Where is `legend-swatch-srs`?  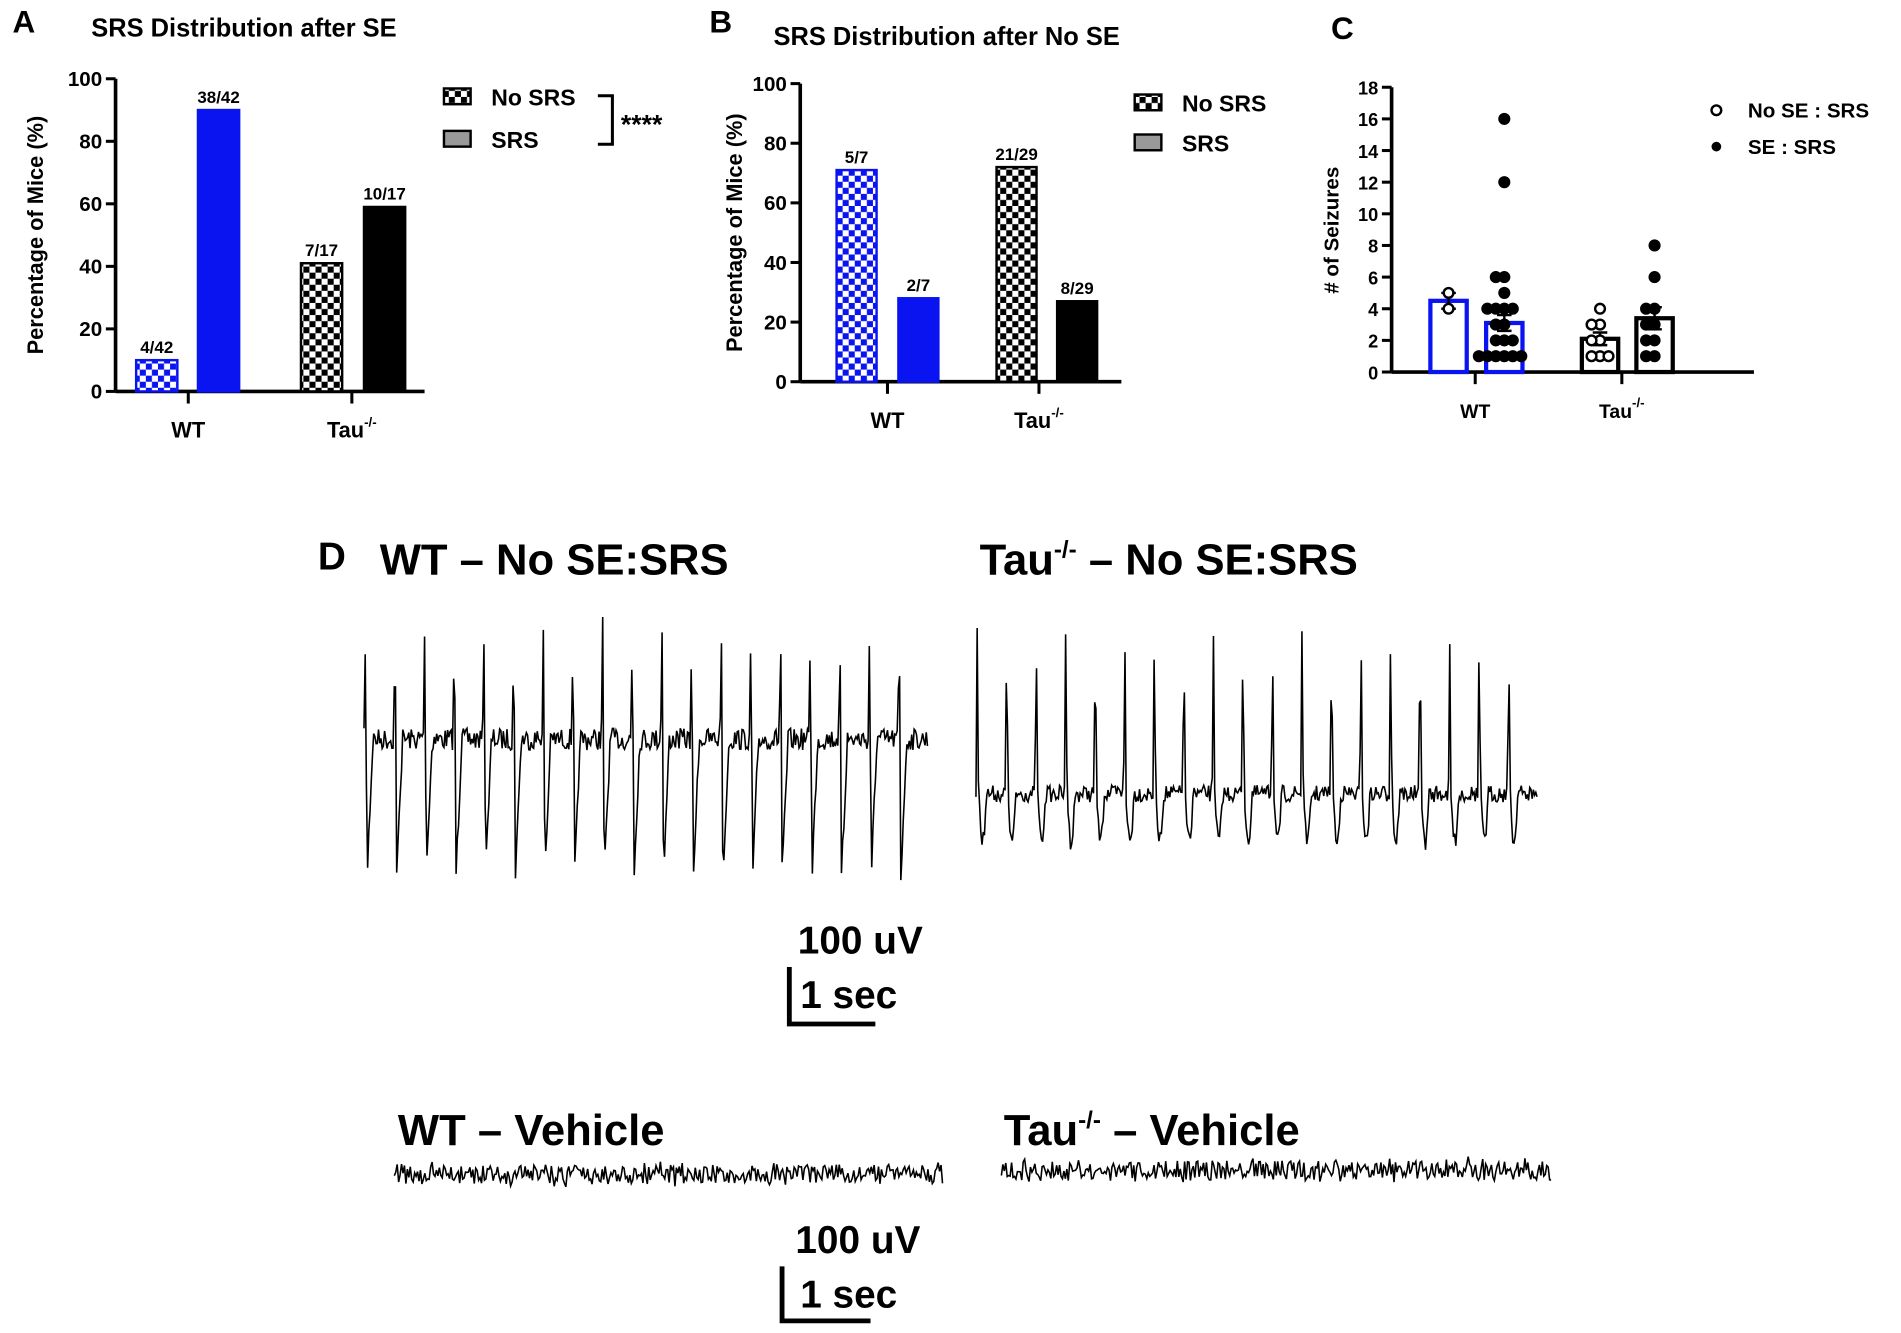
legend-swatch-srs is located at coordinates (1148, 142).